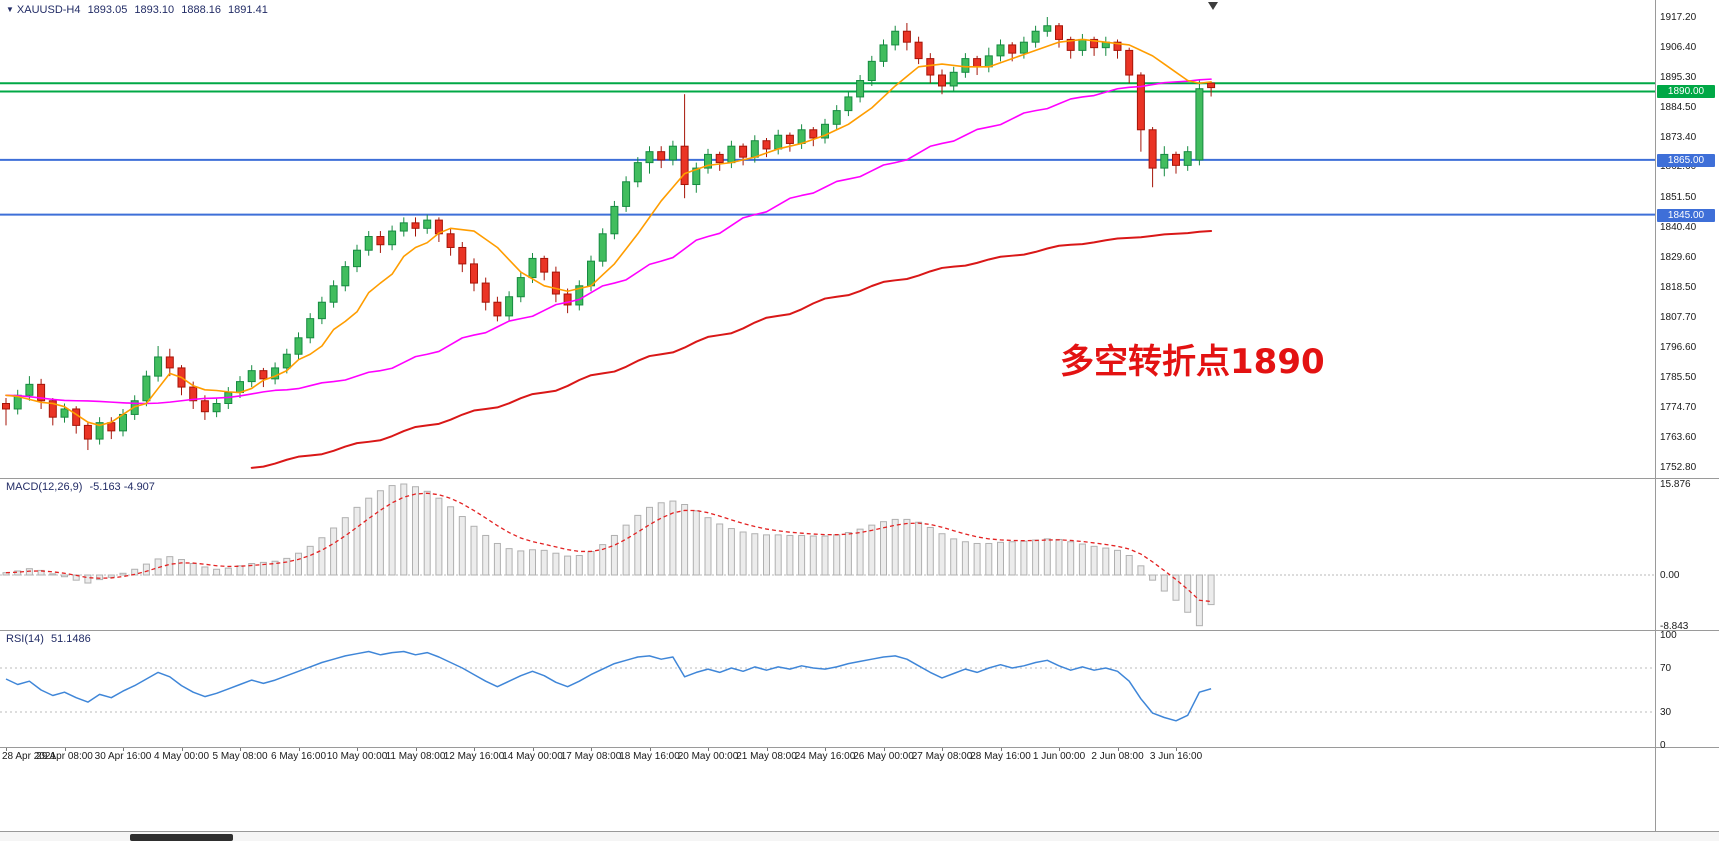 This screenshot has width=1719, height=841. Describe the element at coordinates (708, 756) in the screenshot. I see `time-tick-label: 20 May 00:00` at that location.